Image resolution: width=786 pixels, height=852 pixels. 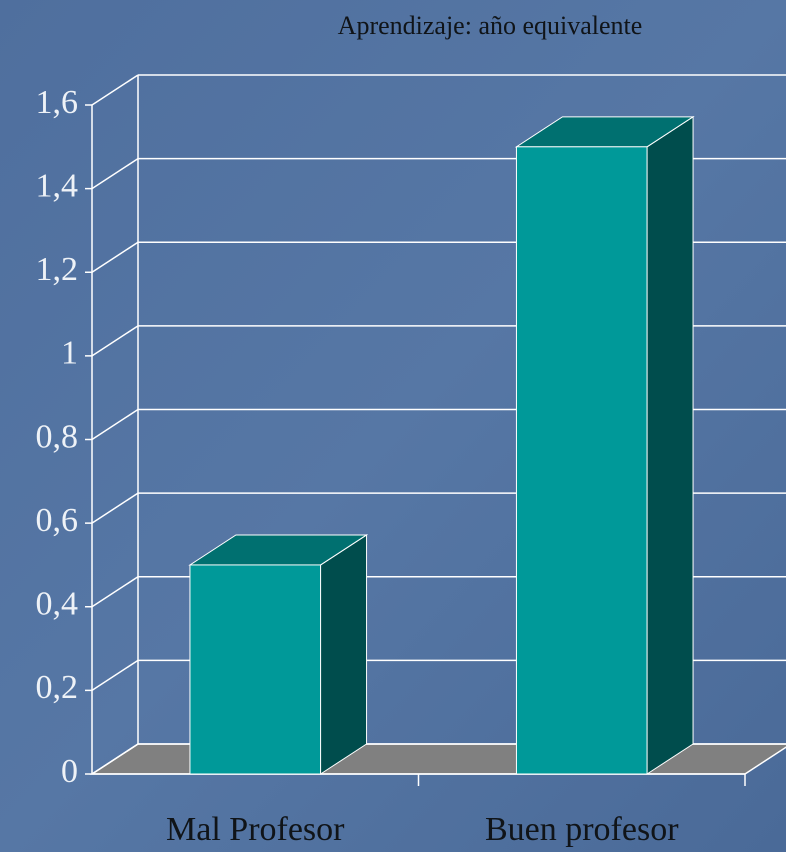 I want to click on x-tick-label: Mal Profesor, so click(x=255, y=829).